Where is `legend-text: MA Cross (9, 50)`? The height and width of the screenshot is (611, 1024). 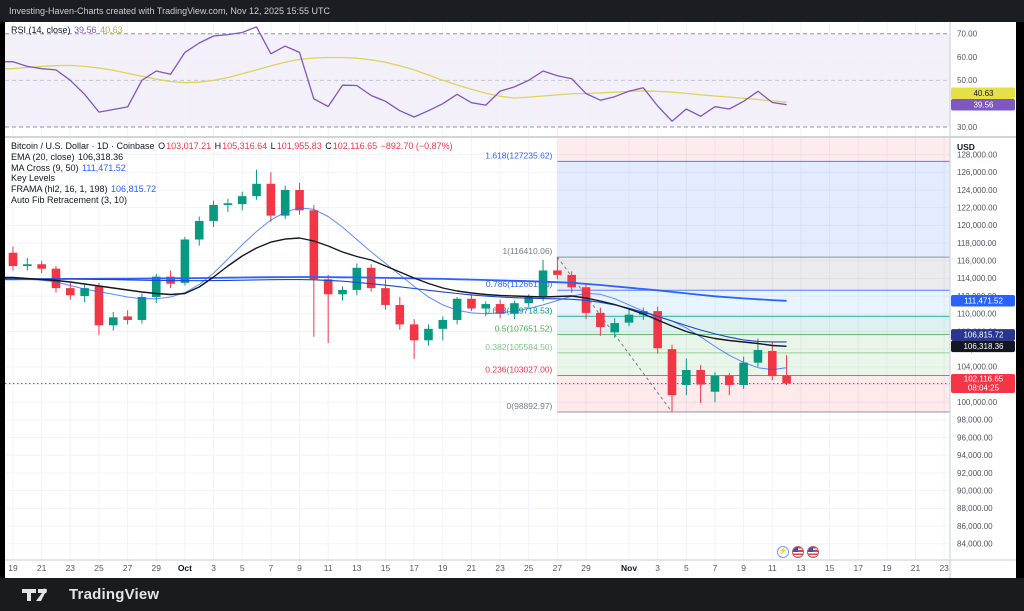
legend-text: MA Cross (9, 50) is located at coordinates (46, 167).